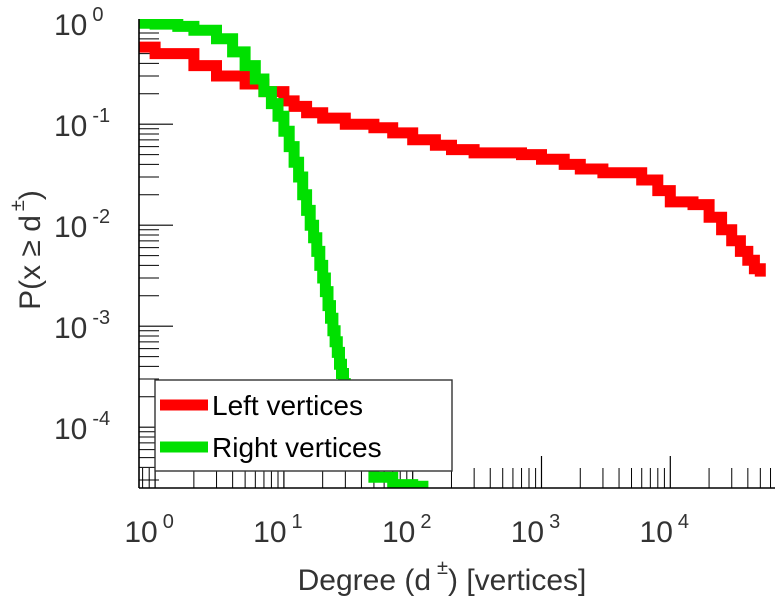  I want to click on legend-box, so click(303, 425).